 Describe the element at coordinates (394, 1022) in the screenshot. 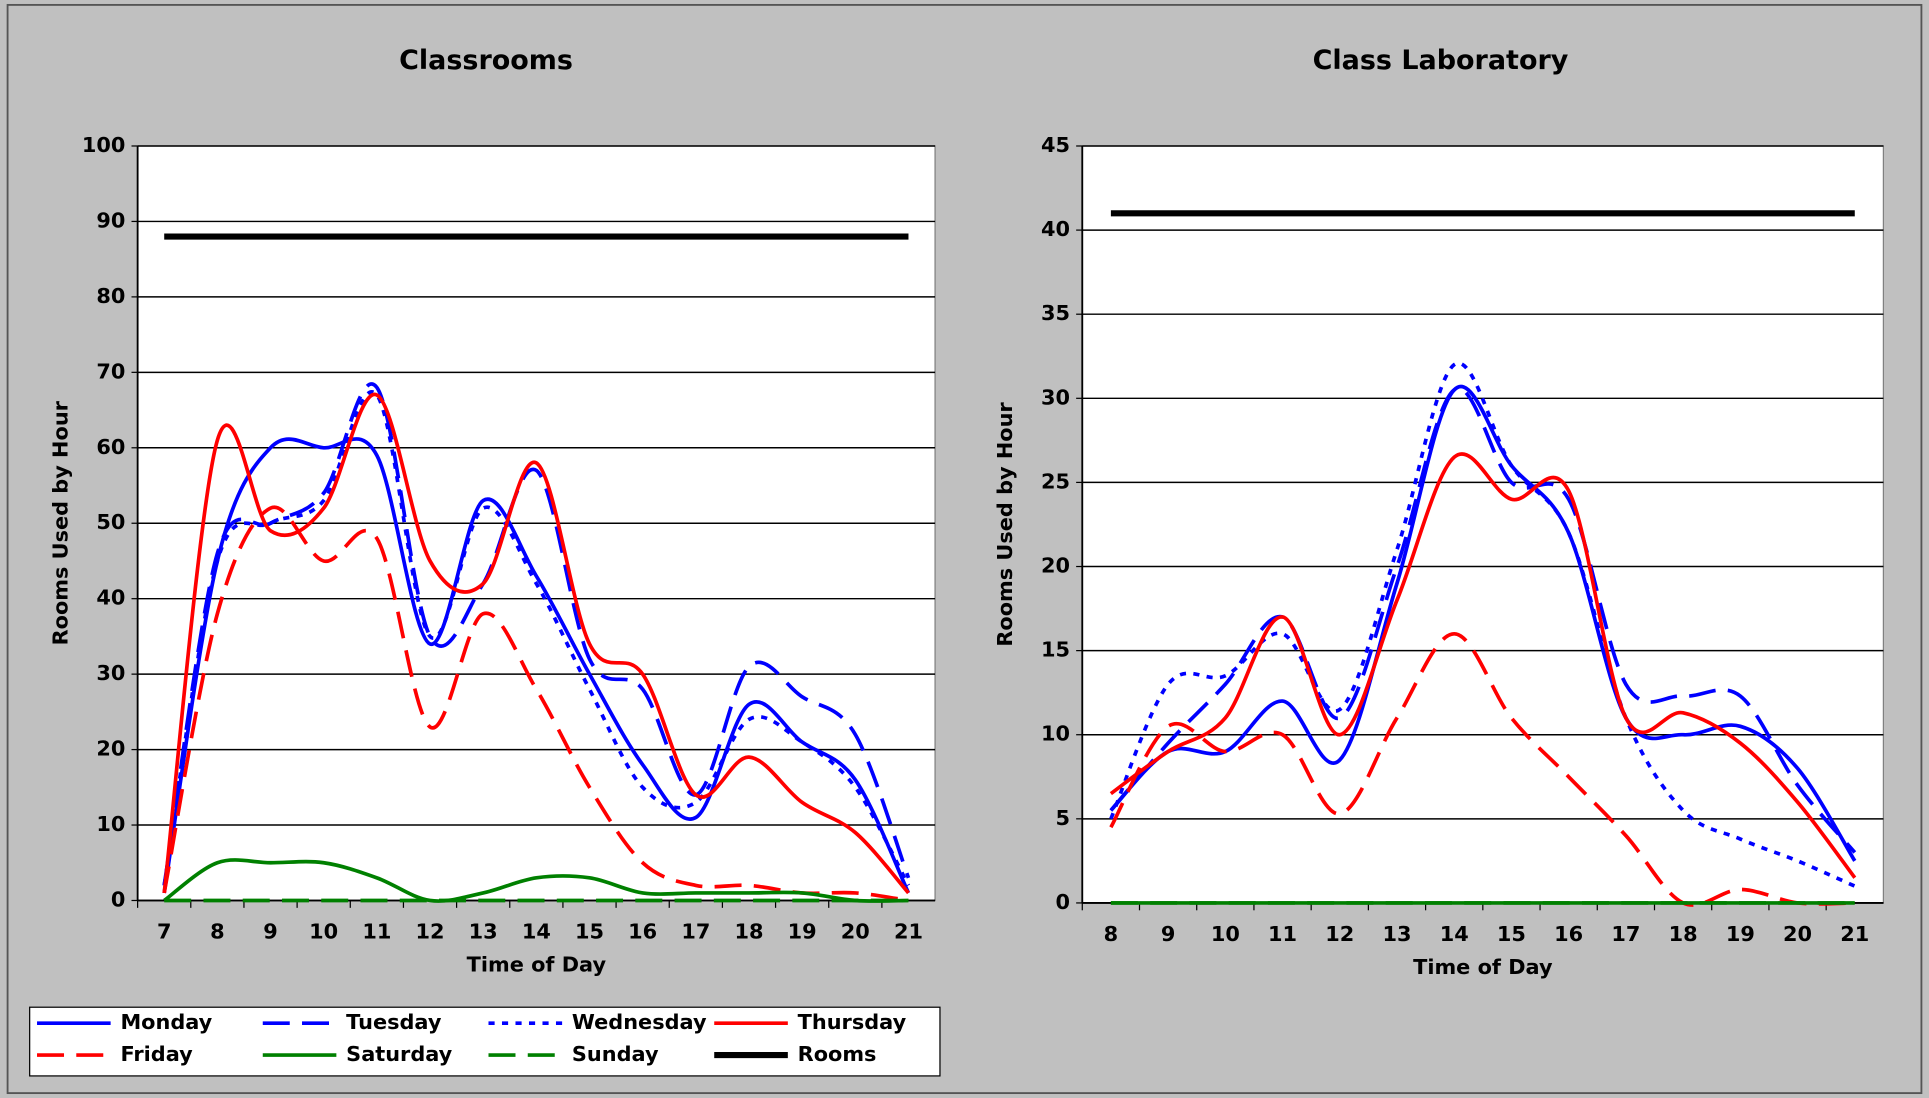

I see `legend-label: Tuesday` at that location.